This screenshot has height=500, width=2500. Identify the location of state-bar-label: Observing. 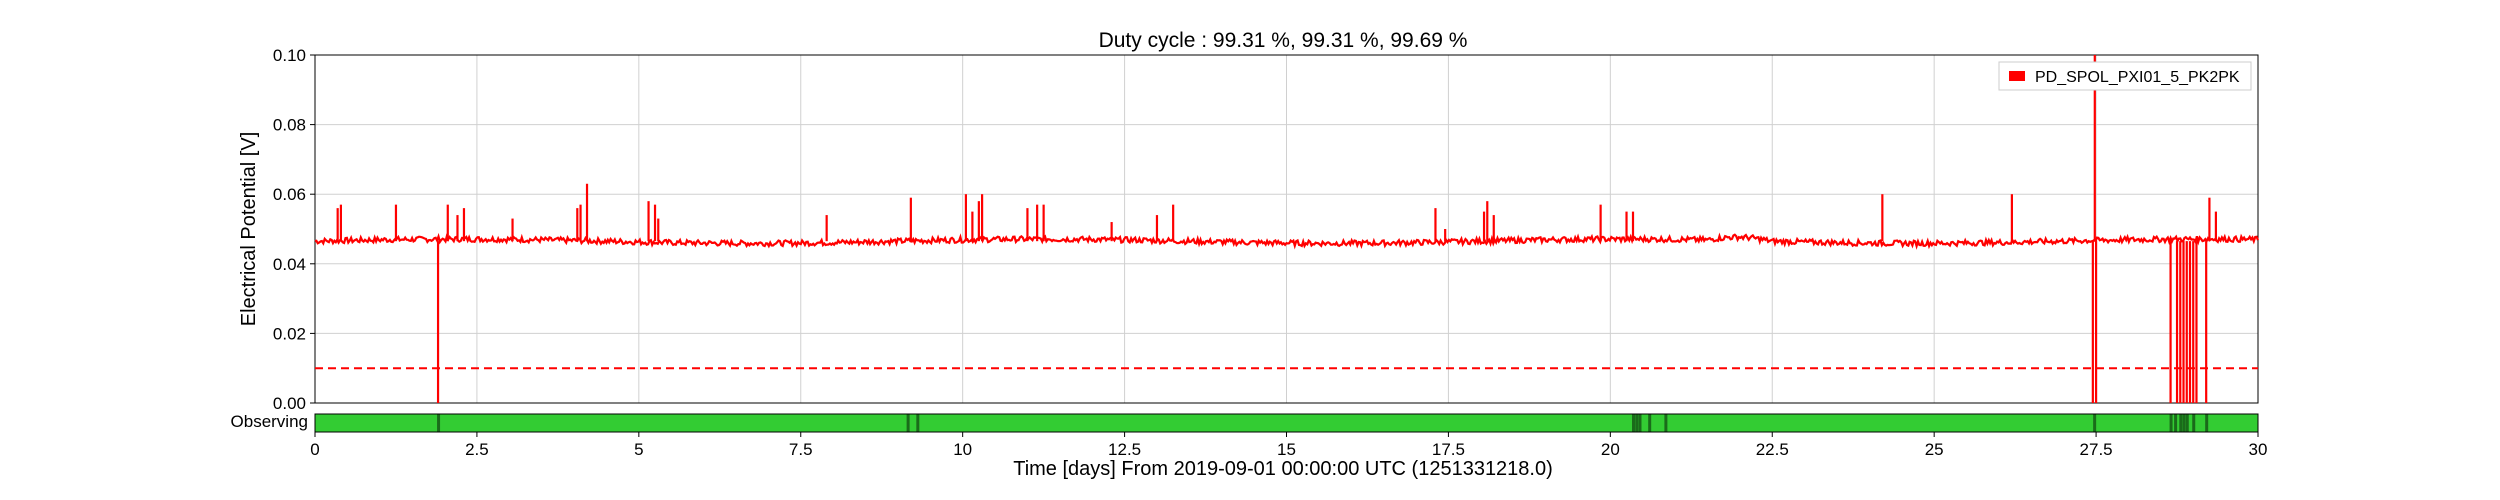
(269, 421).